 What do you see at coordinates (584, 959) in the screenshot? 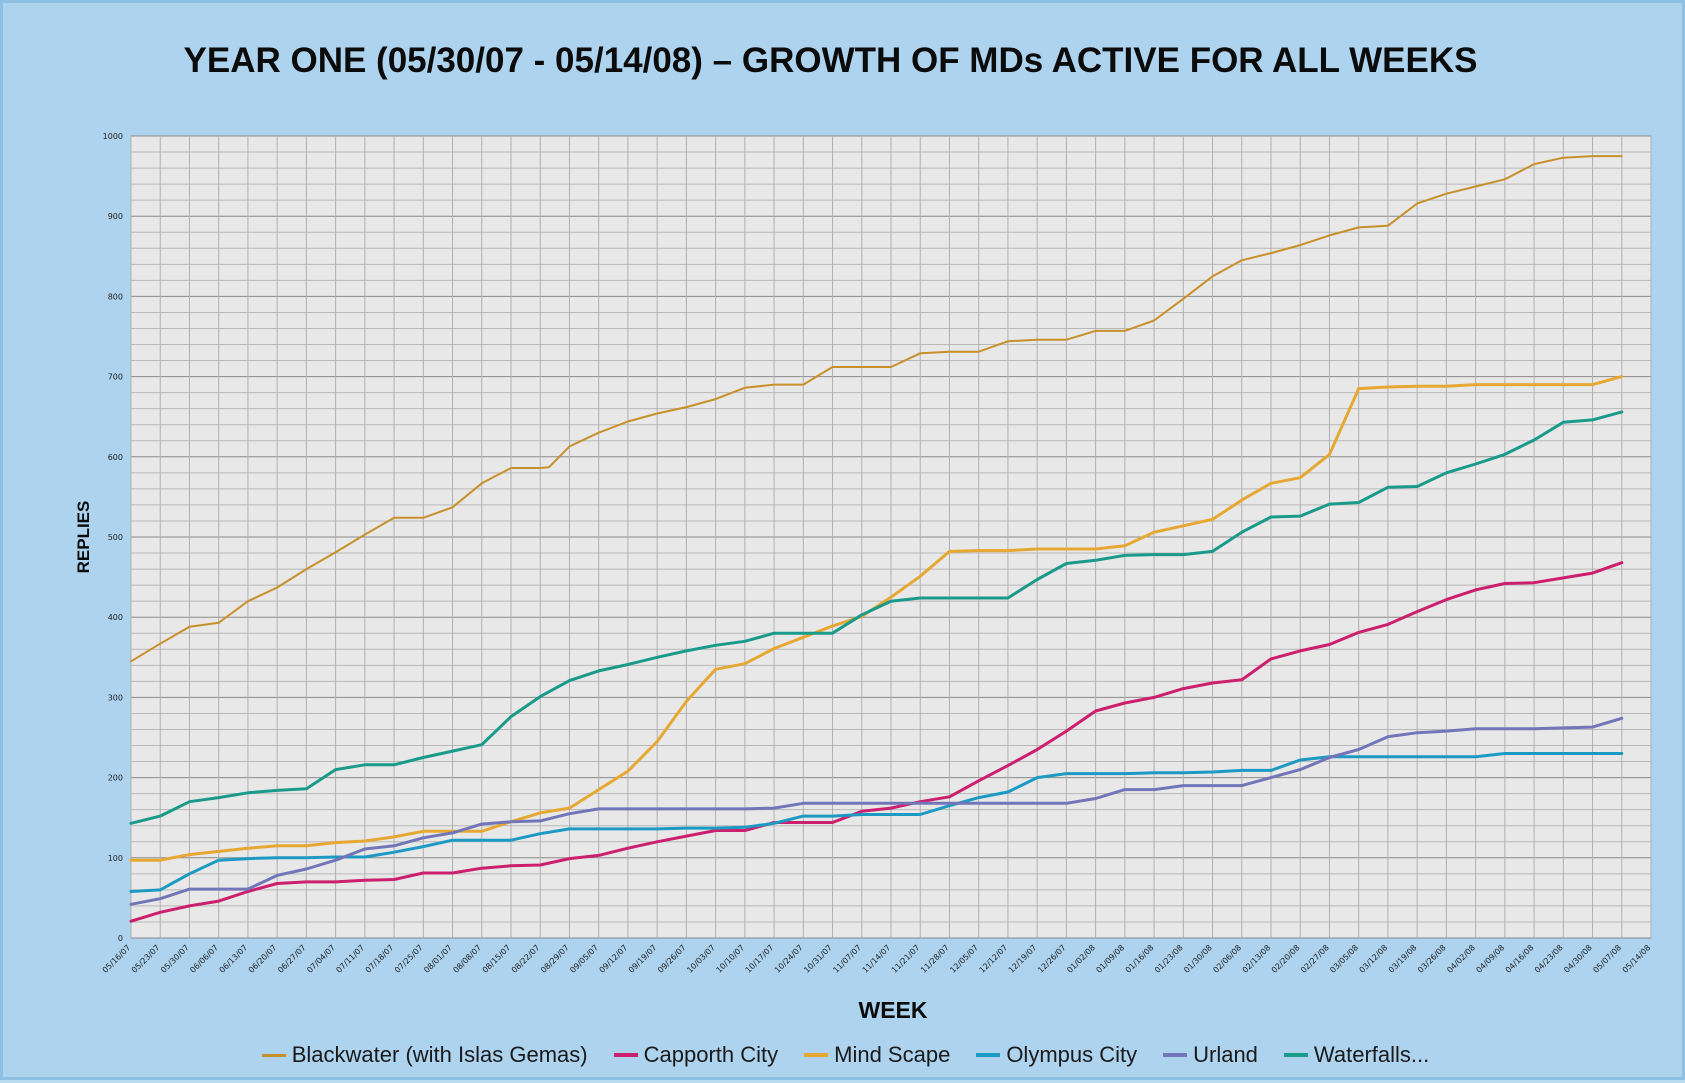
I see `x-tick-label: 09/05/07` at bounding box center [584, 959].